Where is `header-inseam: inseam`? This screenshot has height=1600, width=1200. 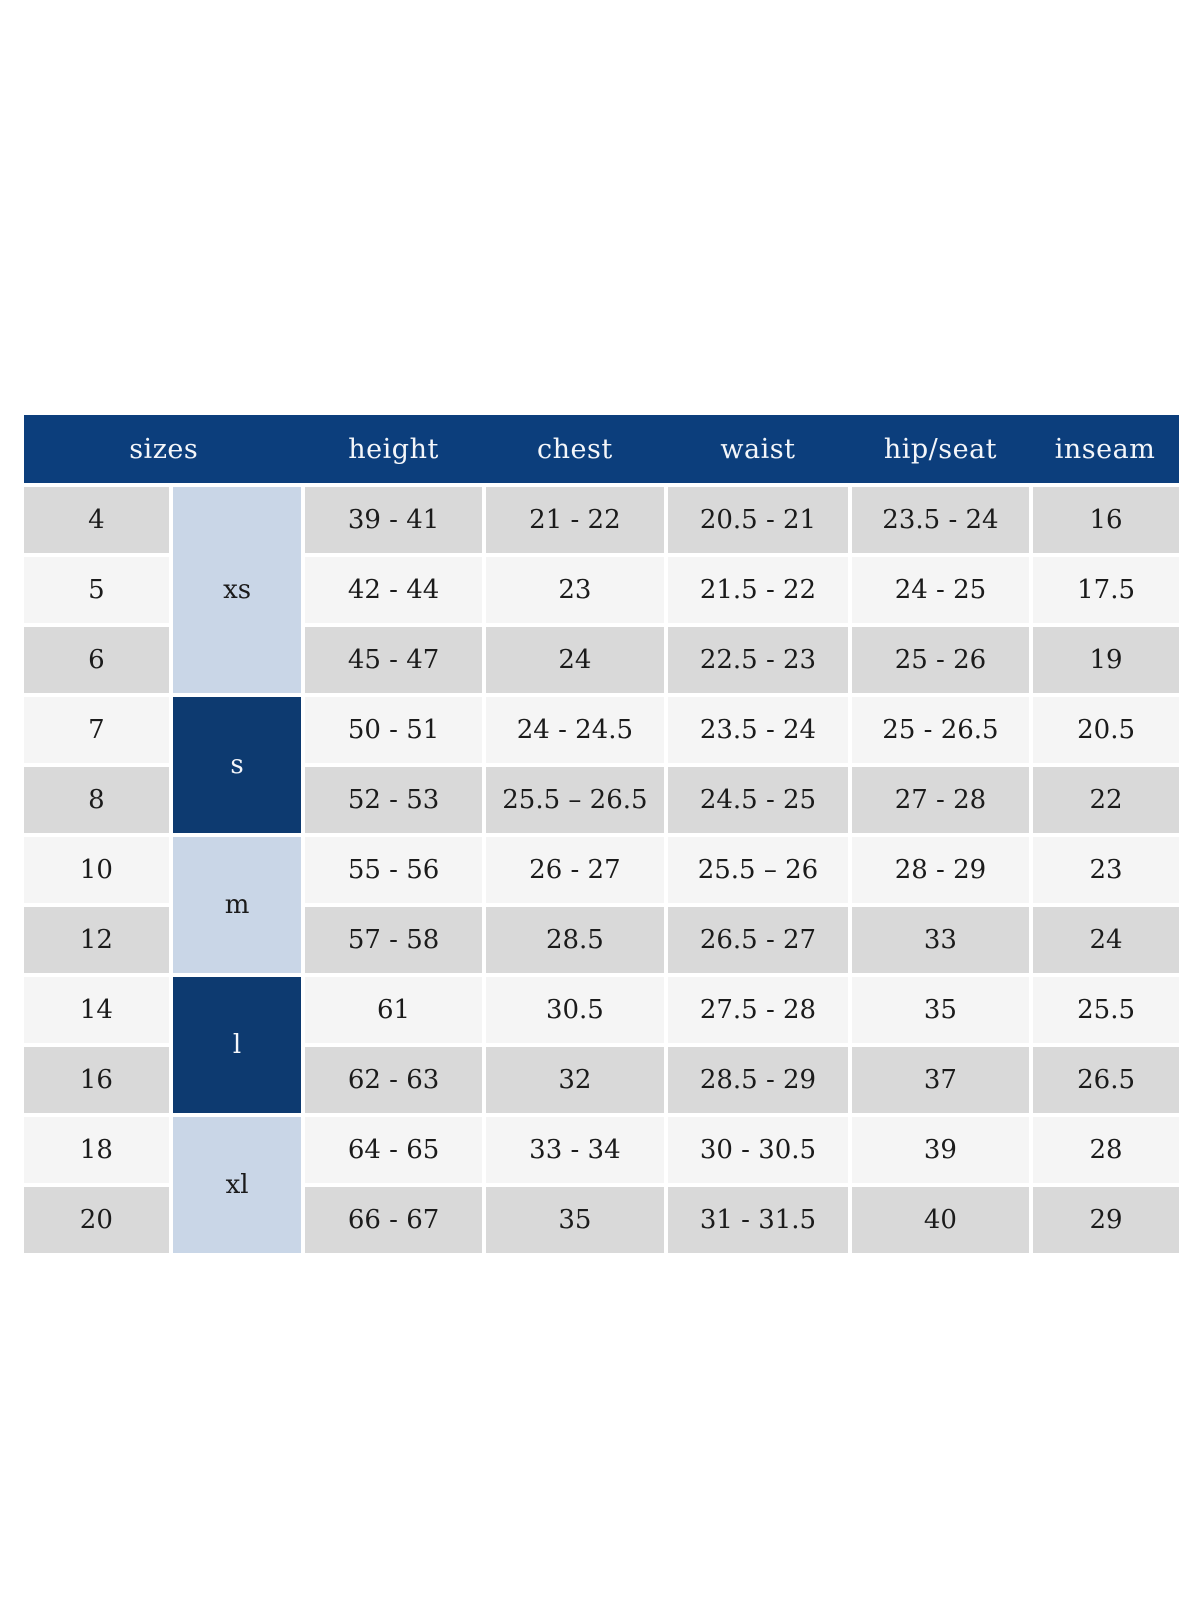
header-inseam: inseam is located at coordinates (1105, 450).